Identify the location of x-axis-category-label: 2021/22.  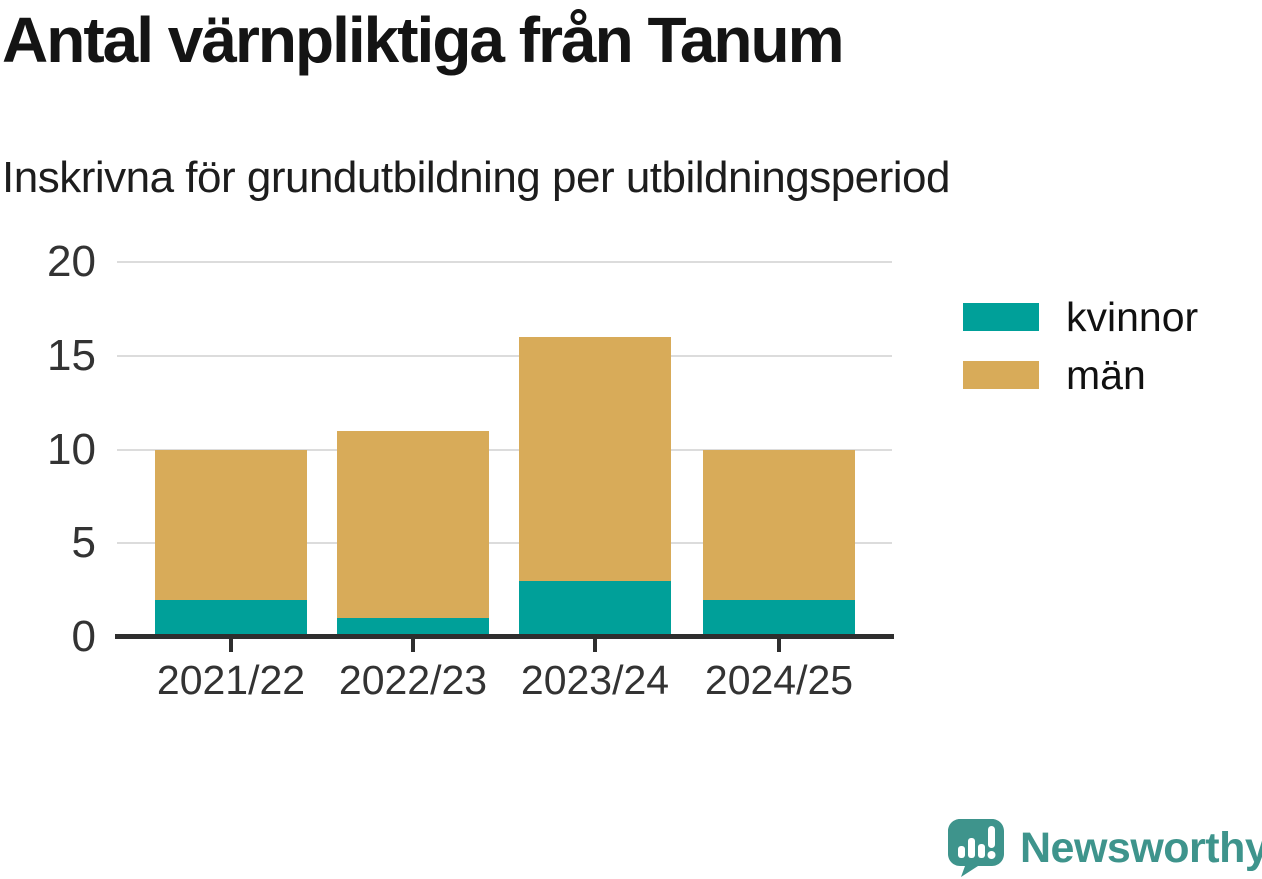
(231, 680).